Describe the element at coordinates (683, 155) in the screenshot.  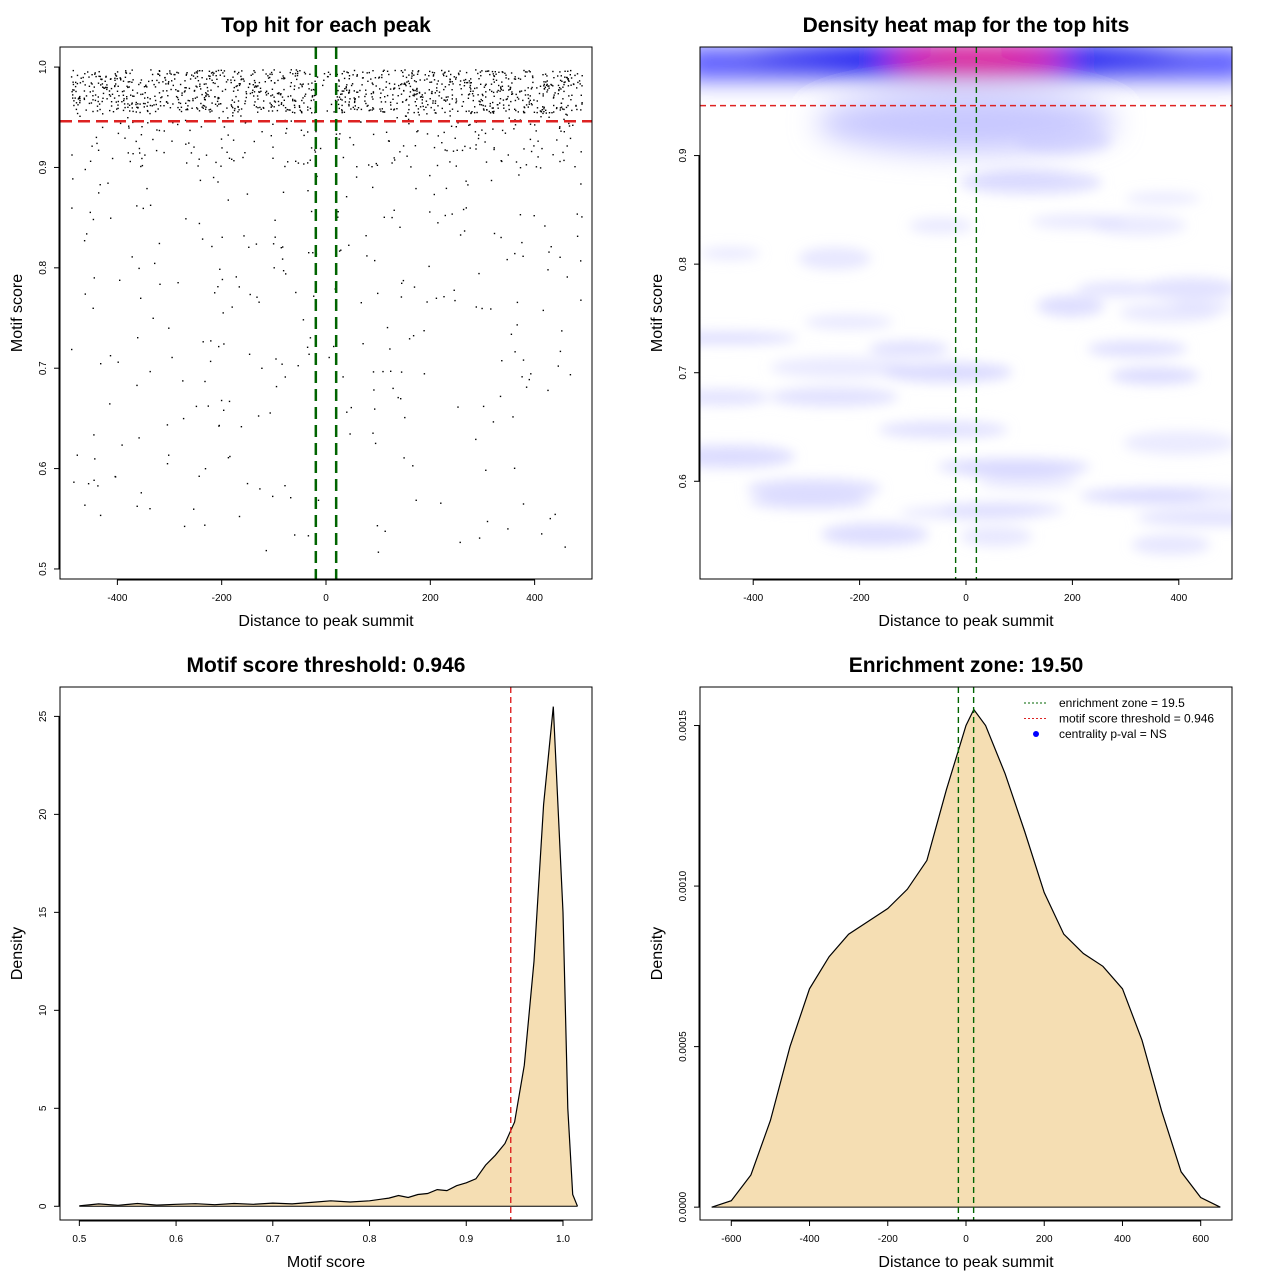
I see `y-tick-label: 0.9` at that location.